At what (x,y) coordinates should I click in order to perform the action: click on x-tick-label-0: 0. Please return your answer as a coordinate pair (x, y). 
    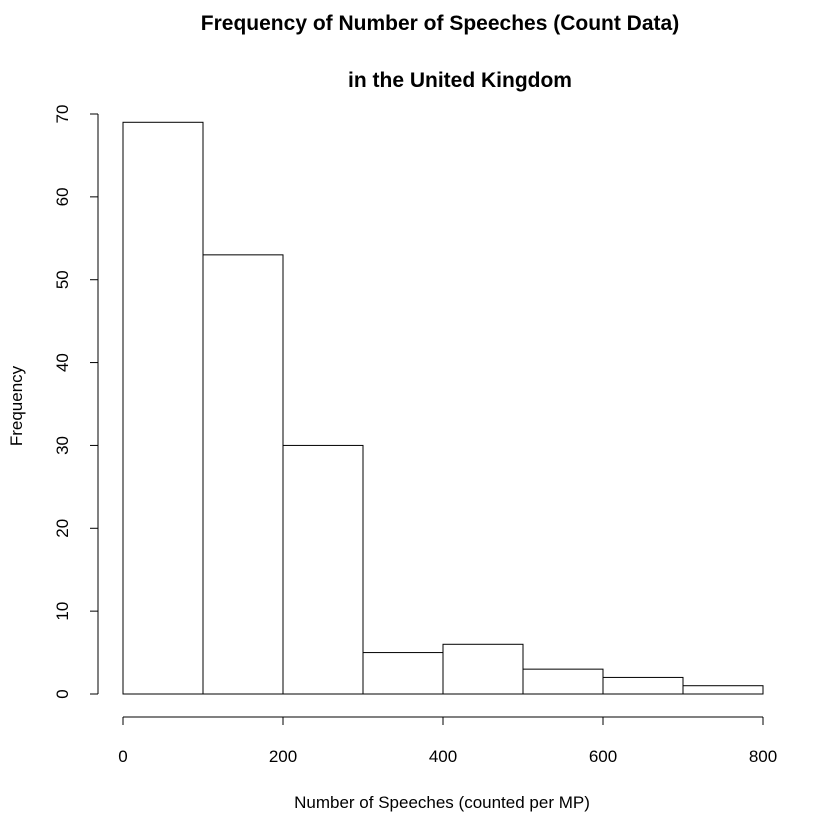
    Looking at the image, I should click on (122, 756).